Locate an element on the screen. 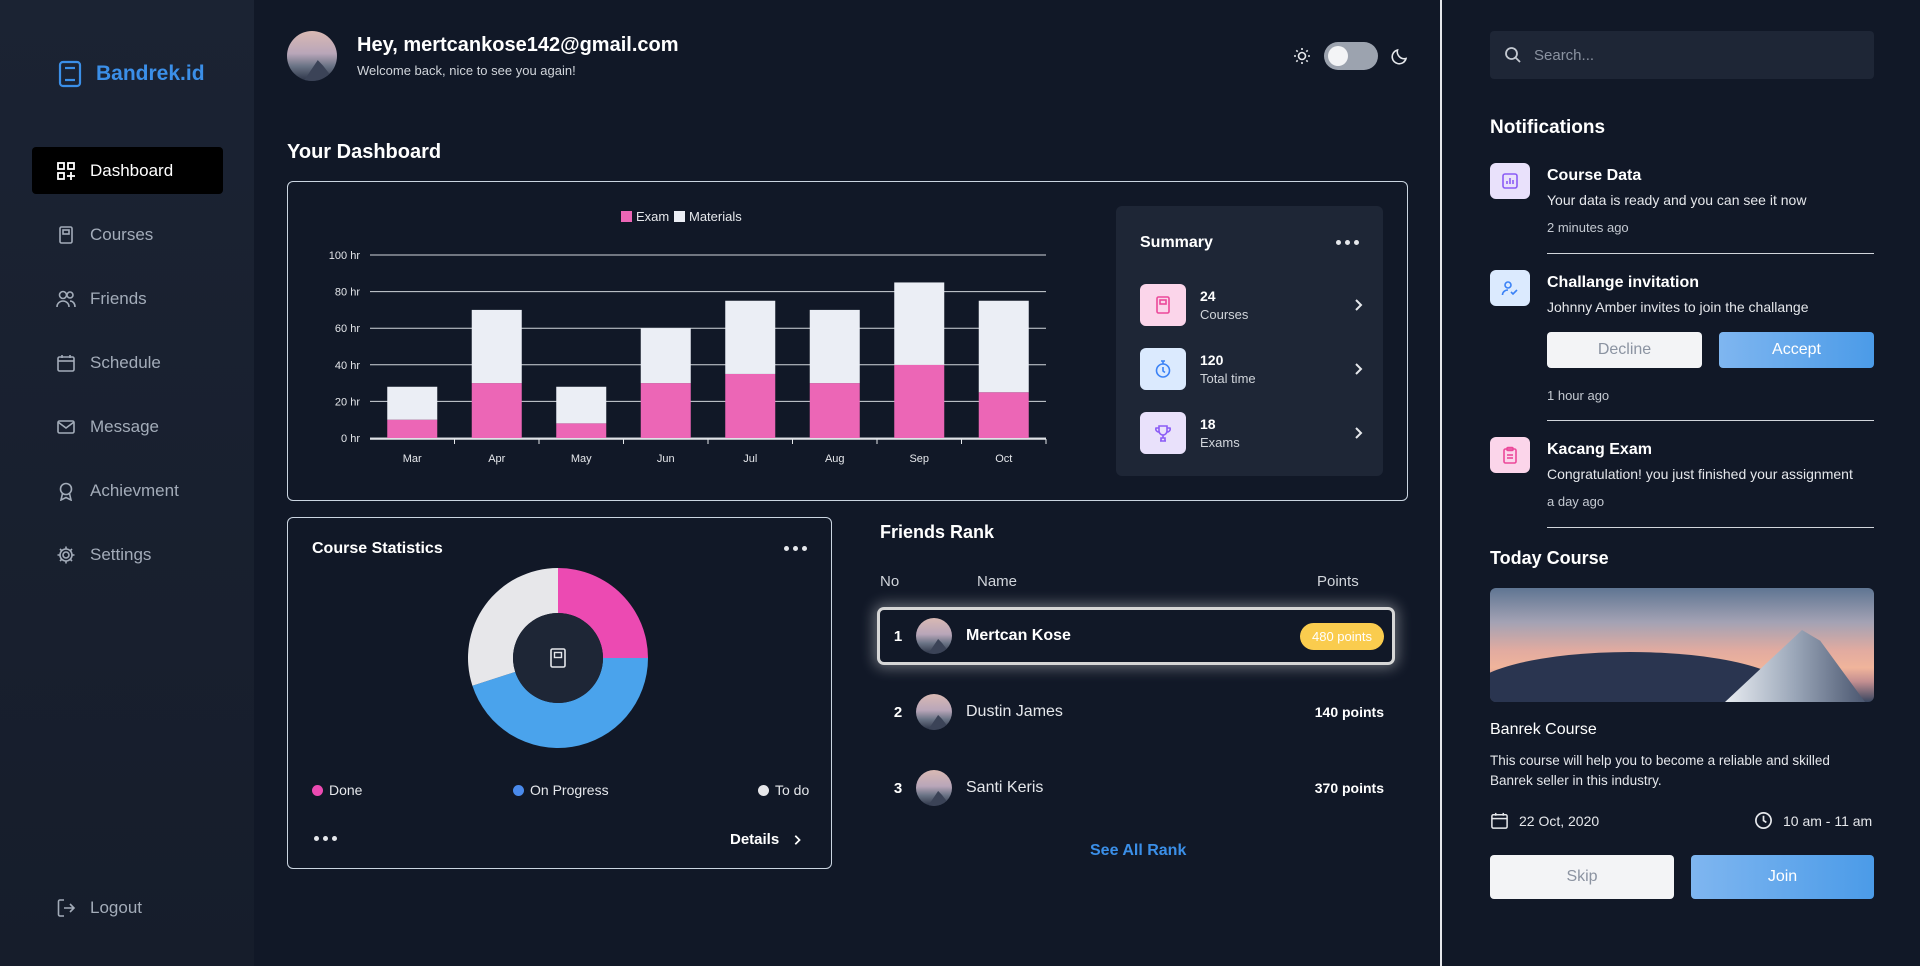  rank-header-points: Points is located at coordinates (1338, 581).